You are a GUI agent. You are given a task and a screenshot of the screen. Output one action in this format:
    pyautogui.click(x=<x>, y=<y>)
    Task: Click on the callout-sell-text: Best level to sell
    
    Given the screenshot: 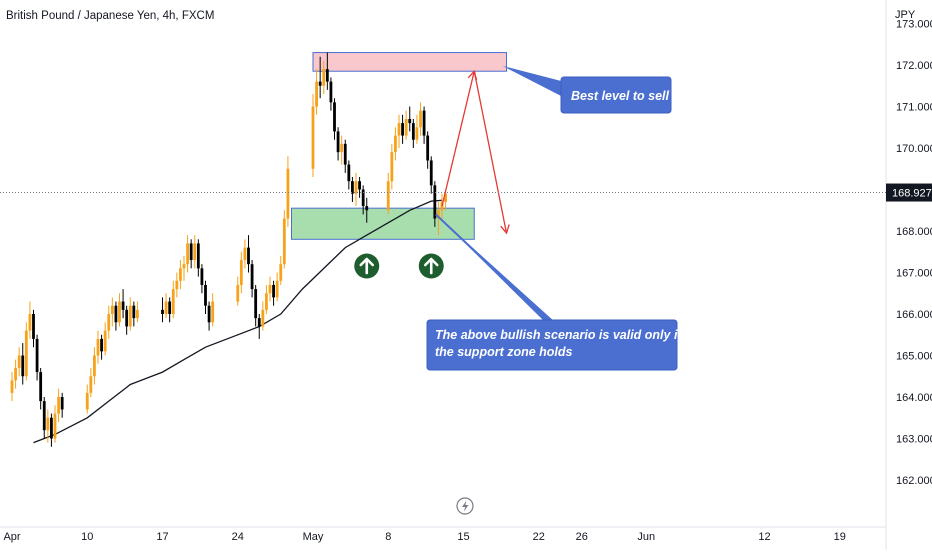 What is the action you would take?
    pyautogui.click(x=620, y=96)
    